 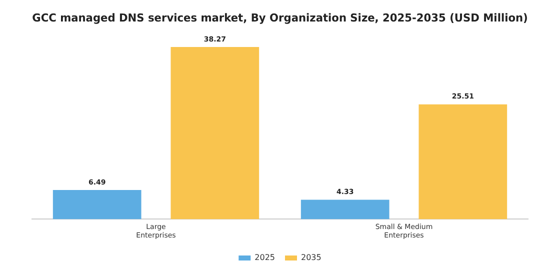 What do you see at coordinates (311, 257) in the screenshot?
I see `legend-label: 2035` at bounding box center [311, 257].